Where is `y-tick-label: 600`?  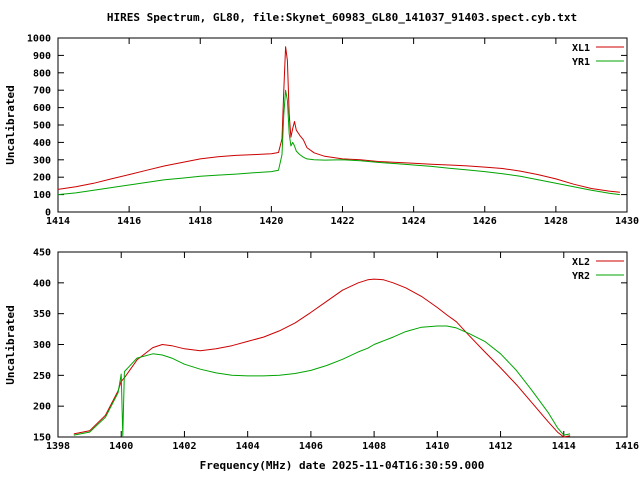 y-tick-label: 600 is located at coordinates (42, 108).